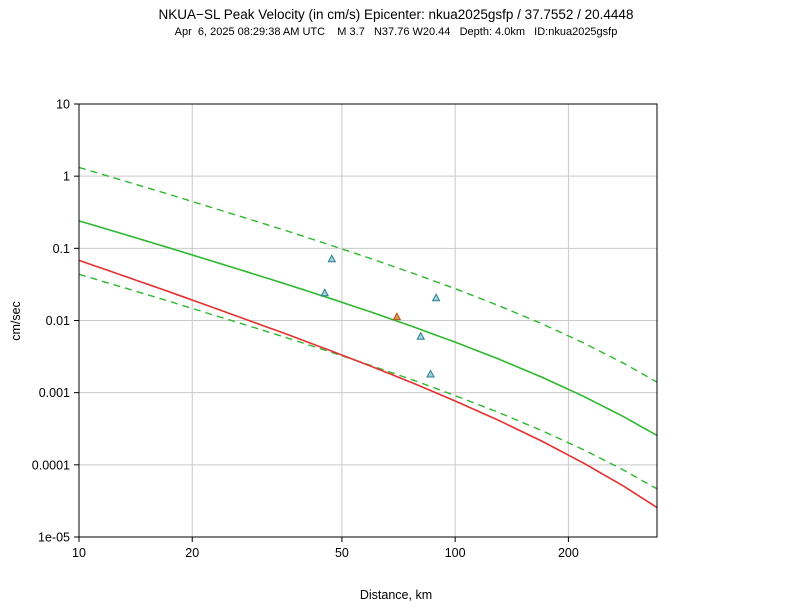 Image resolution: width=792 pixels, height=612 pixels. I want to click on x-axis-label: Distance, km, so click(396, 595).